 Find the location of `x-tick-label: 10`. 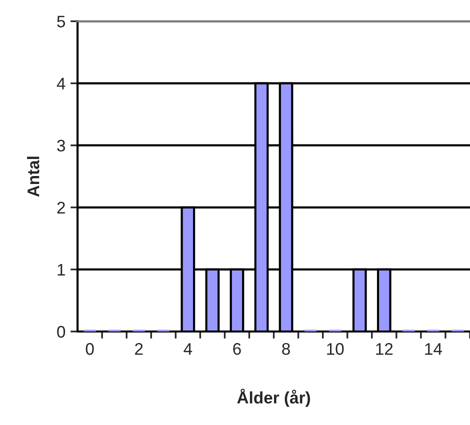

x-tick-label: 10 is located at coordinates (335, 349).